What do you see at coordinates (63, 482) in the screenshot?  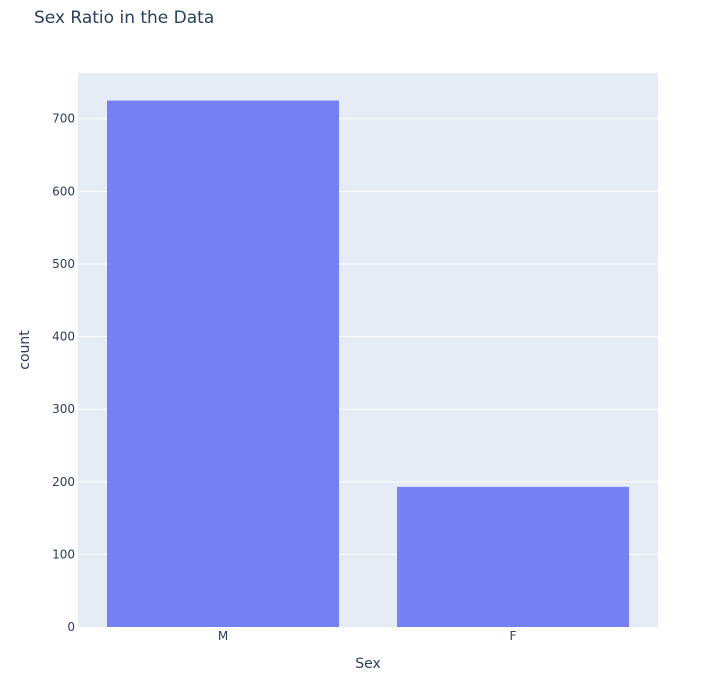 I see `y-tick-label: 200` at bounding box center [63, 482].